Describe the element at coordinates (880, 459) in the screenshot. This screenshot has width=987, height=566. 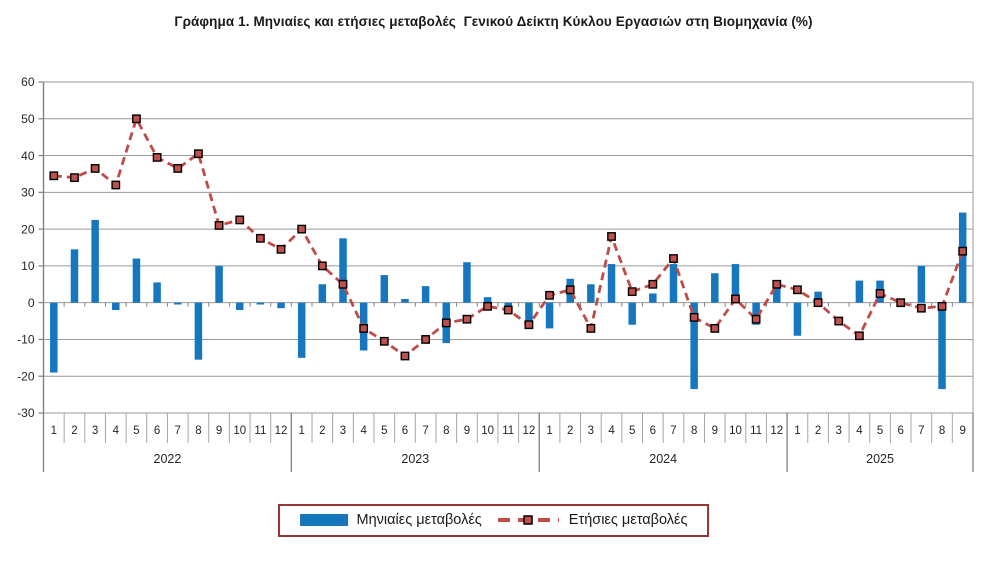
I see `year-label: 2025` at that location.